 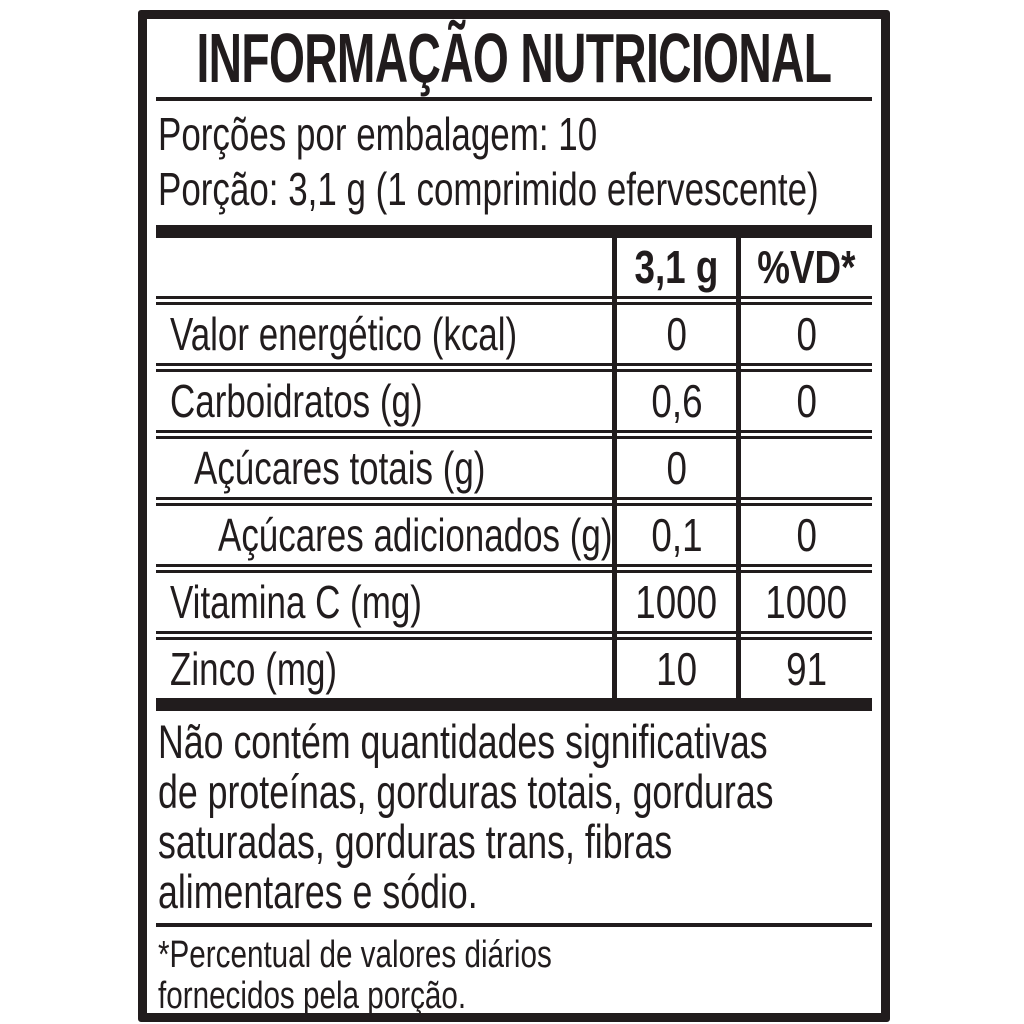 I want to click on table-row-energy: Valor energético (kcal) 0 0, so click(x=514, y=334).